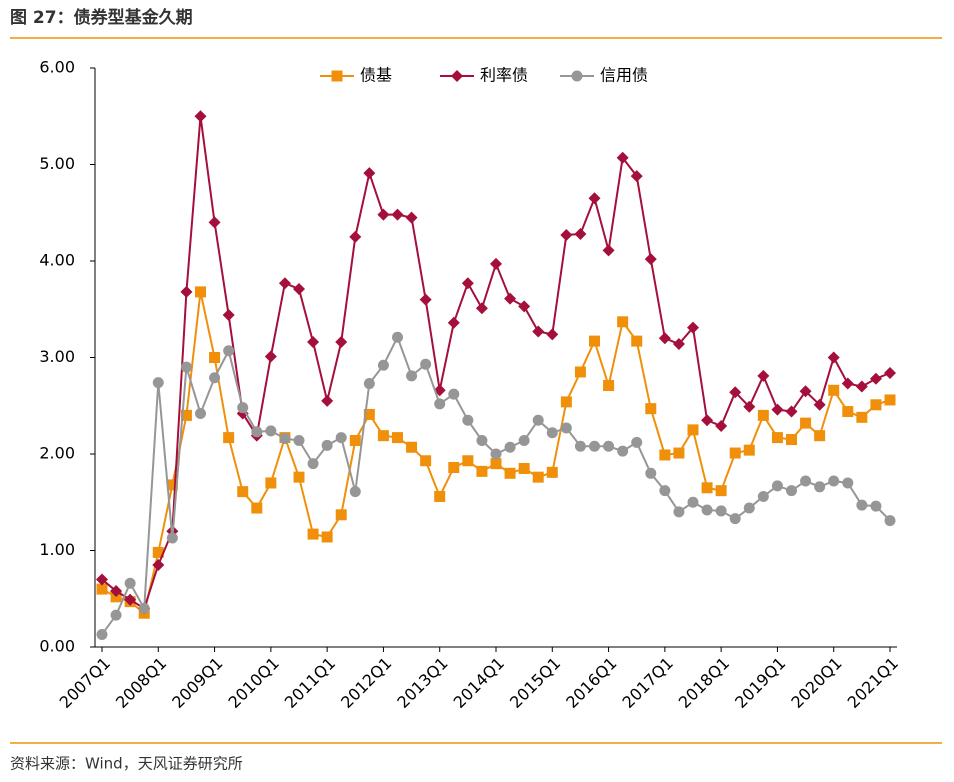 The height and width of the screenshot is (782, 954). I want to click on y-tick-label: 1.00, so click(57, 549).